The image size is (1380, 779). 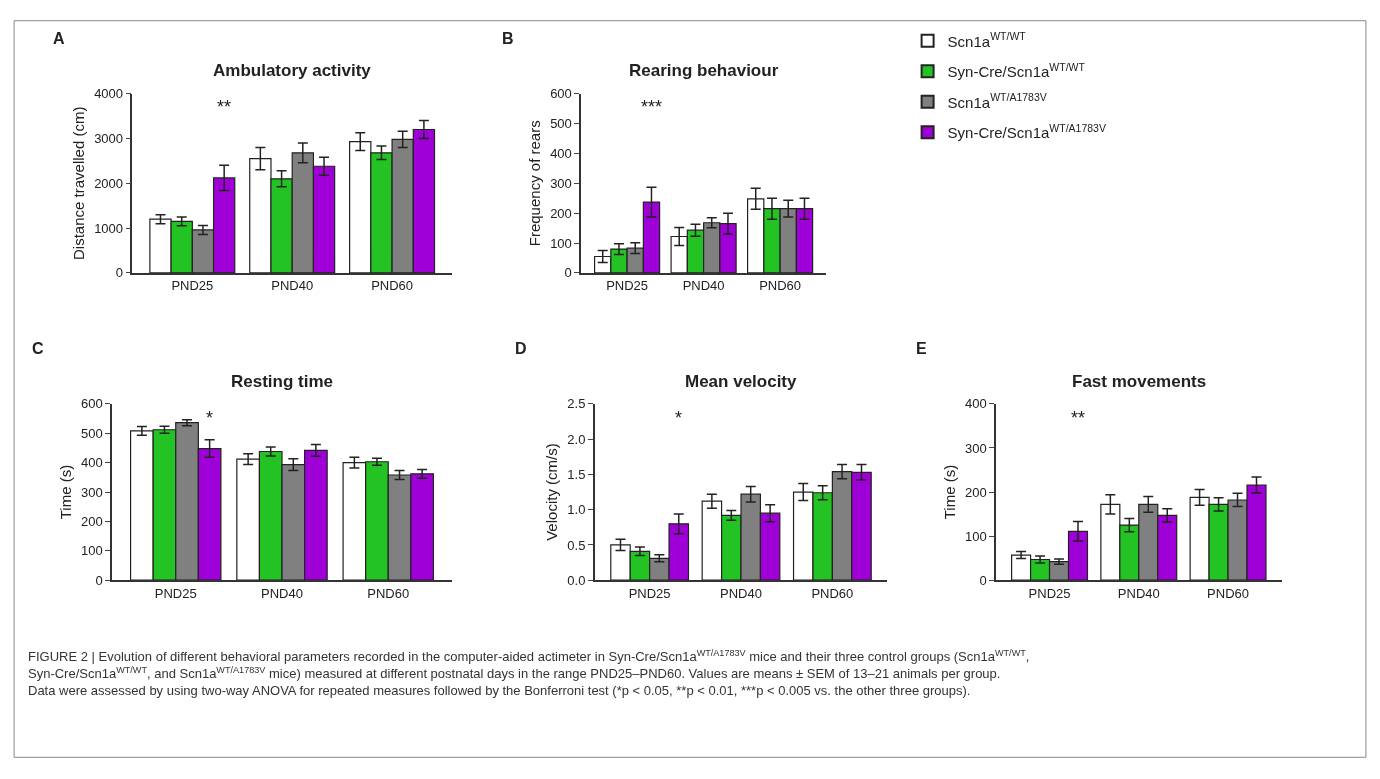 I want to click on y-tick-label: 2.5, so click(x=576, y=404).